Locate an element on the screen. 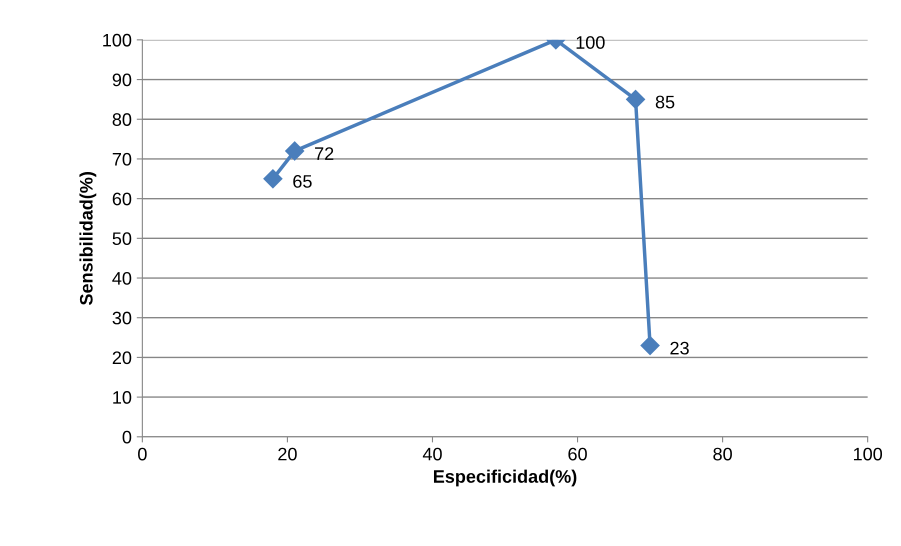 Image resolution: width=901 pixels, height=546 pixels. y-tick-label: 100 is located at coordinates (117, 40).